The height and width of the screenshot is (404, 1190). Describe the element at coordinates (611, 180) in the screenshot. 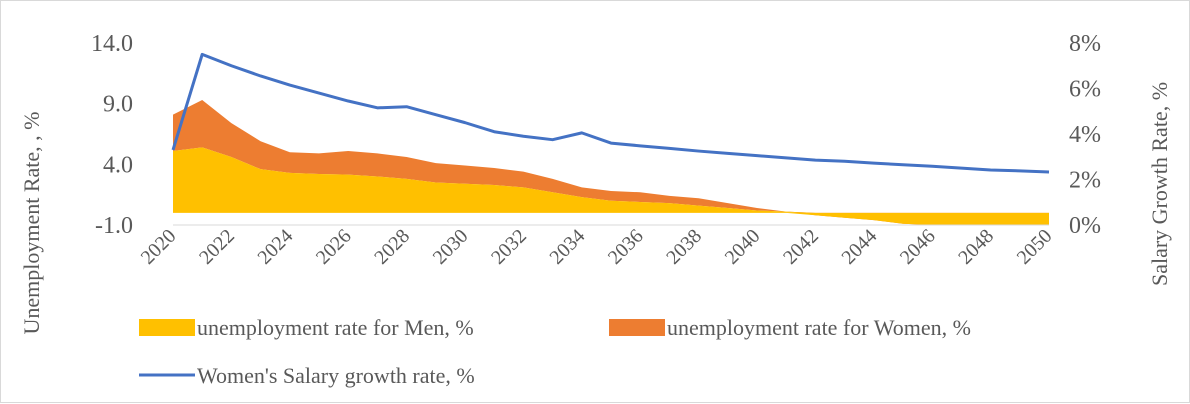

I see `area-men` at that location.